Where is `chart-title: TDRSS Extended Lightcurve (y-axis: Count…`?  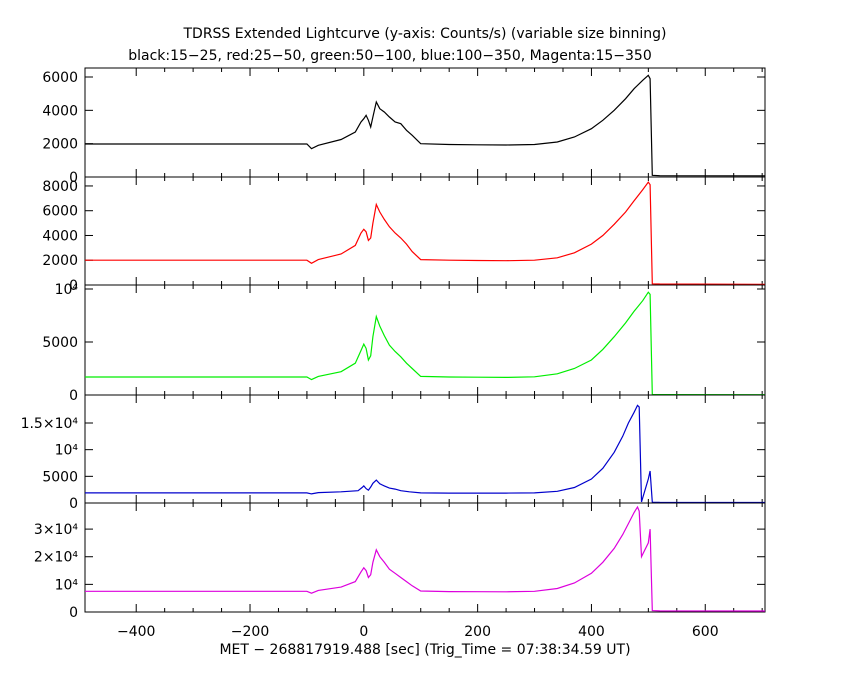
chart-title: TDRSS Extended Lightcurve (y-axis: Count… is located at coordinates (424, 34).